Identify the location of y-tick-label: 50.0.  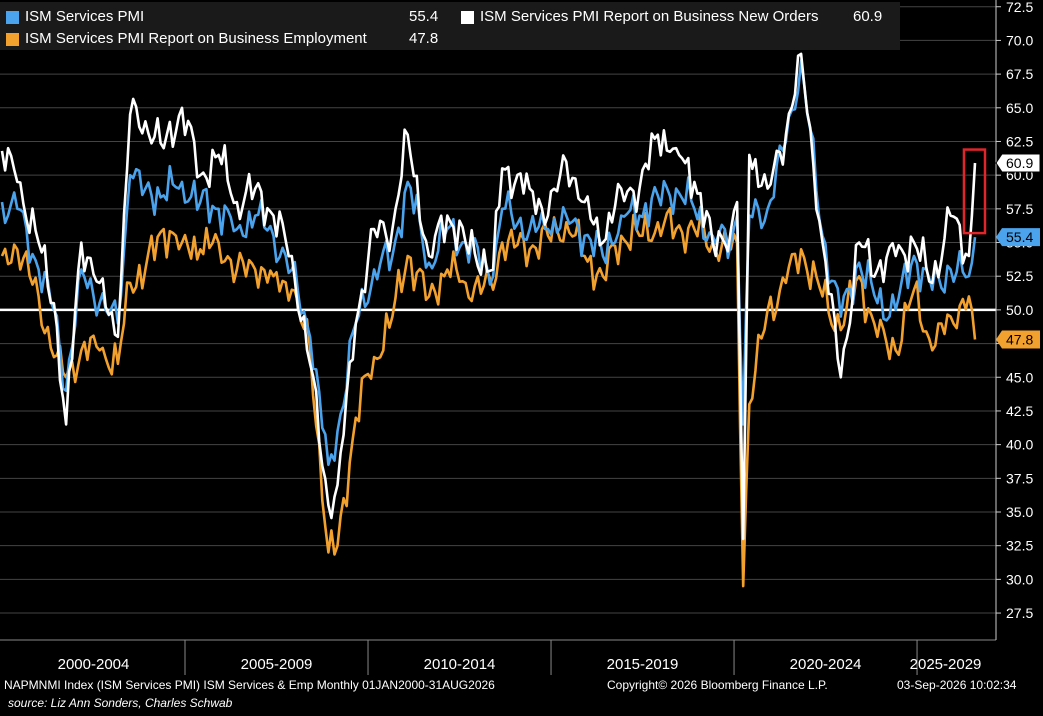
(1019, 310).